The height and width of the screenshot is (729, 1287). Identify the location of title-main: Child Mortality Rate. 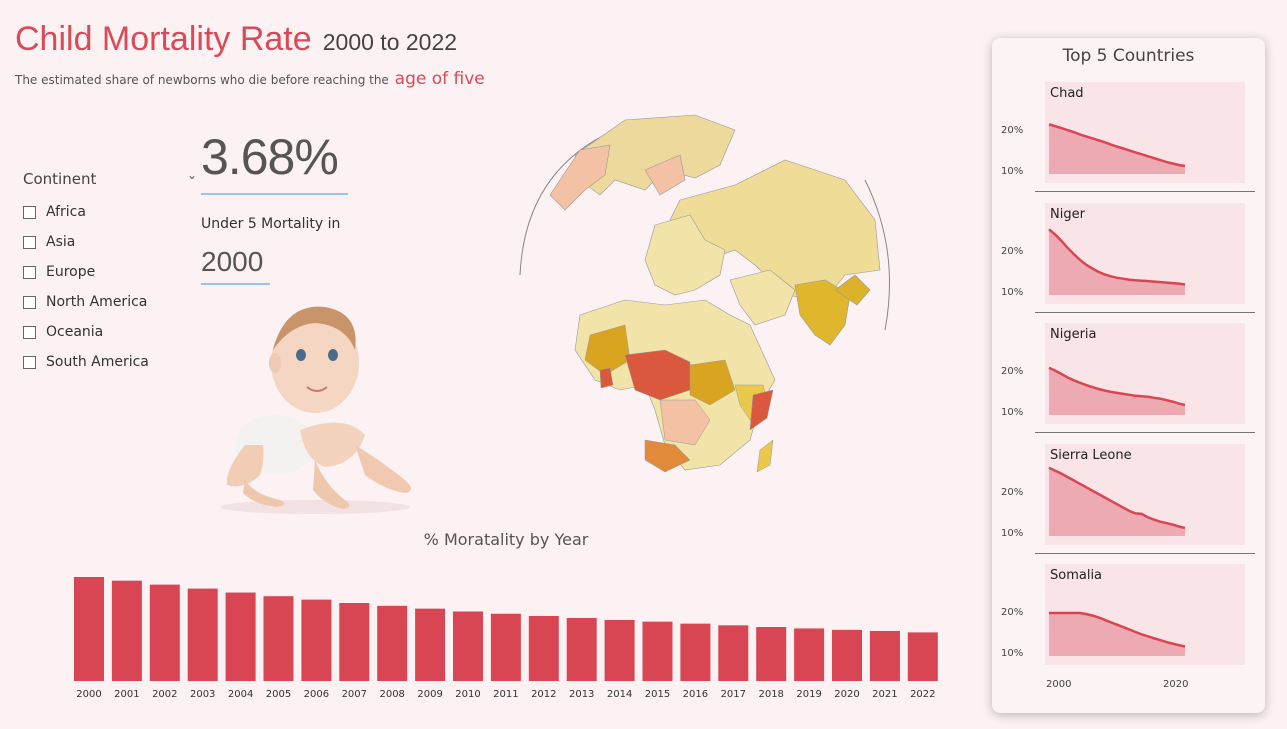
(163, 39).